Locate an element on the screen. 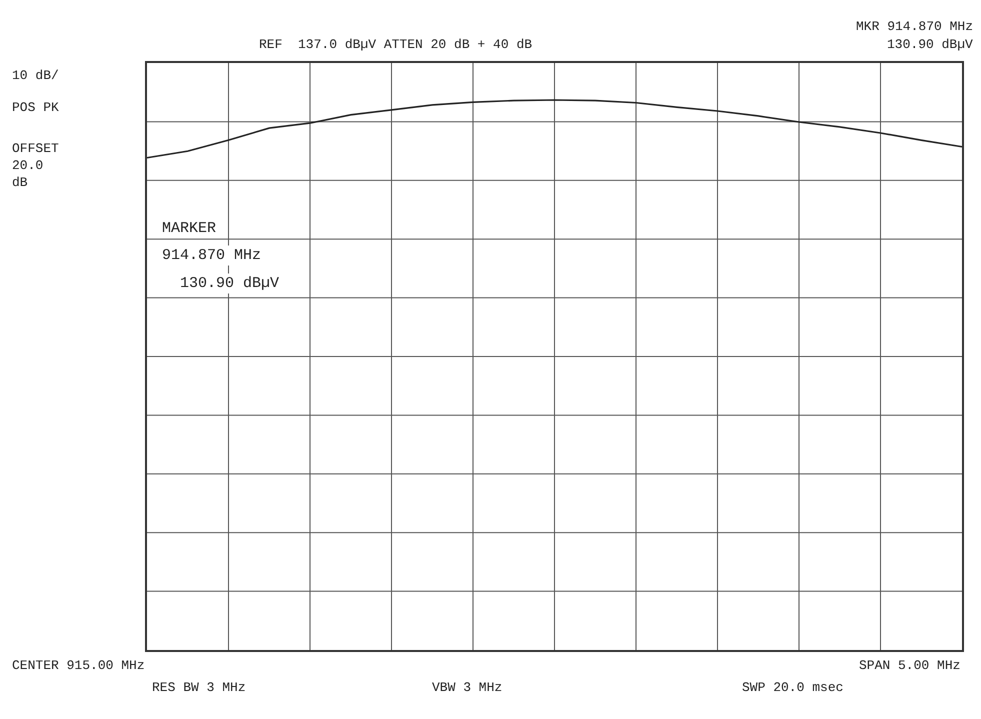  text: OFFSET 20.0 dB is located at coordinates (36, 165).